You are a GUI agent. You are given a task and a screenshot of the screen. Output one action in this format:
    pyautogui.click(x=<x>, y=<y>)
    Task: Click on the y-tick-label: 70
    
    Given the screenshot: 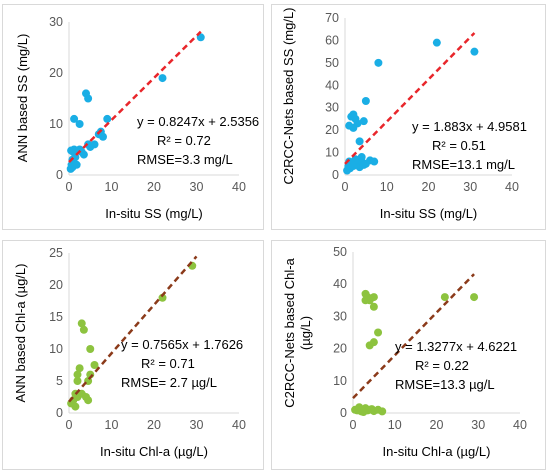 What is the action you would take?
    pyautogui.click(x=332, y=18)
    